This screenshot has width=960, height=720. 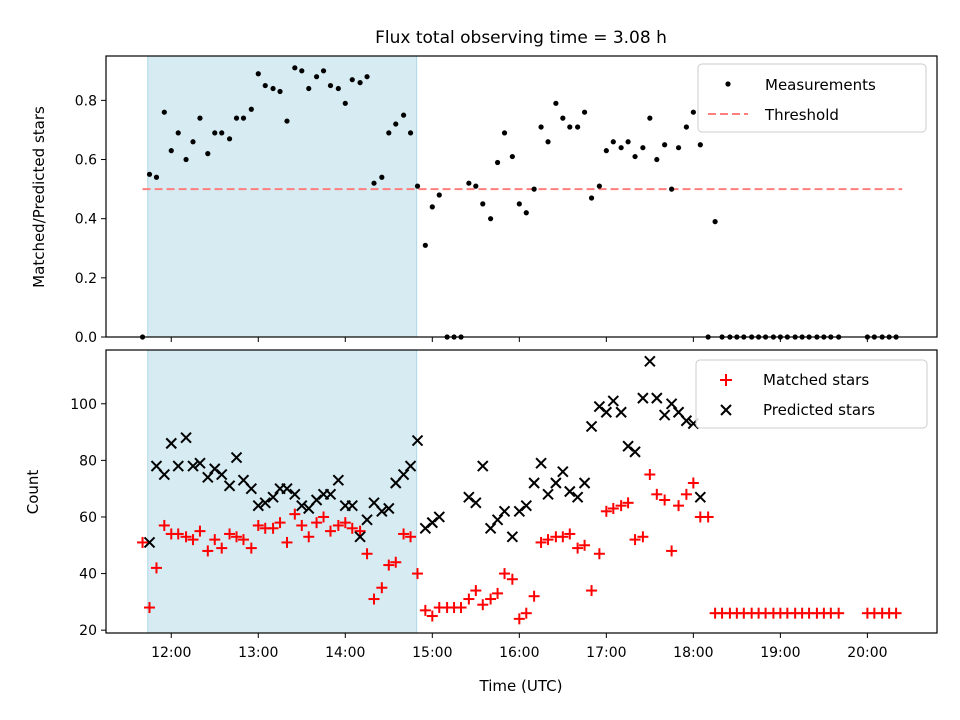 I want to click on y-tick-label: 0.6, so click(x=86, y=161).